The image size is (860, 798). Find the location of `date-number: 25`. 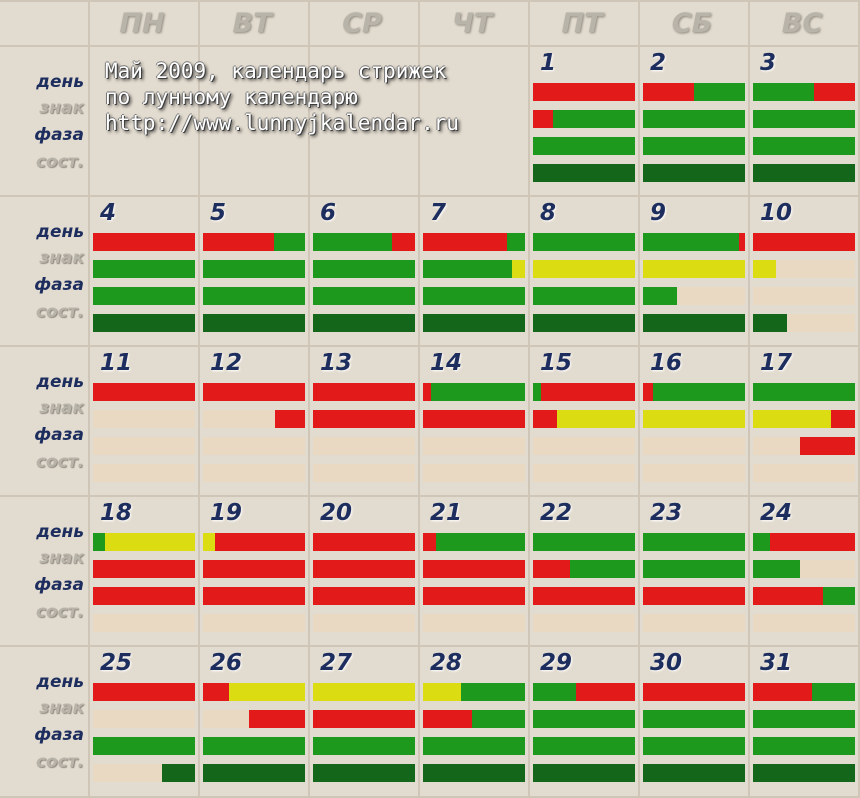

date-number: 25 is located at coordinates (116, 663).